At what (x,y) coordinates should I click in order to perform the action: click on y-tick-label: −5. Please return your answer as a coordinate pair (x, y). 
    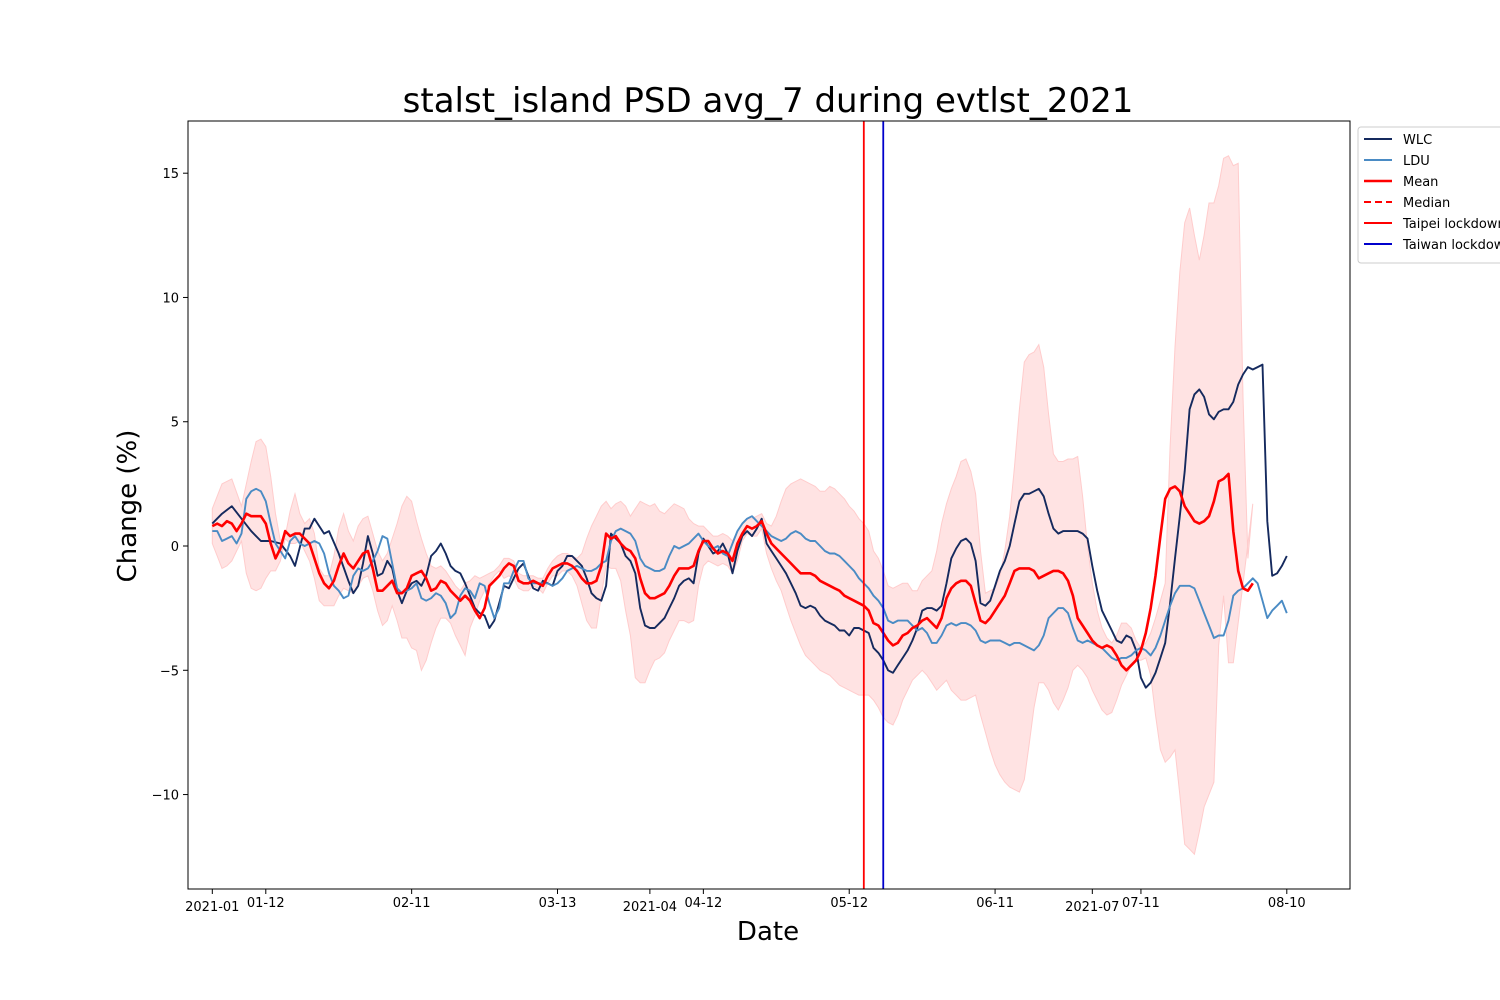
    Looking at the image, I should click on (169, 671).